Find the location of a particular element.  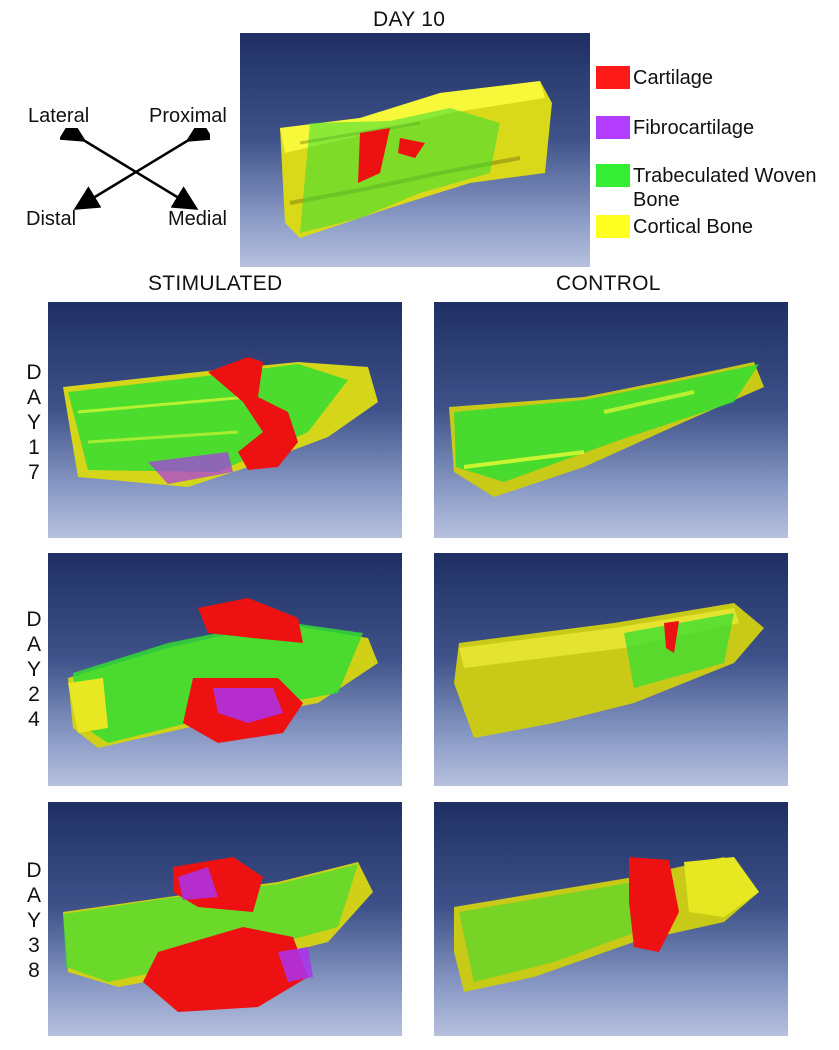

legend-fibrocartilage: Fibrocartilage is located at coordinates (675, 128).